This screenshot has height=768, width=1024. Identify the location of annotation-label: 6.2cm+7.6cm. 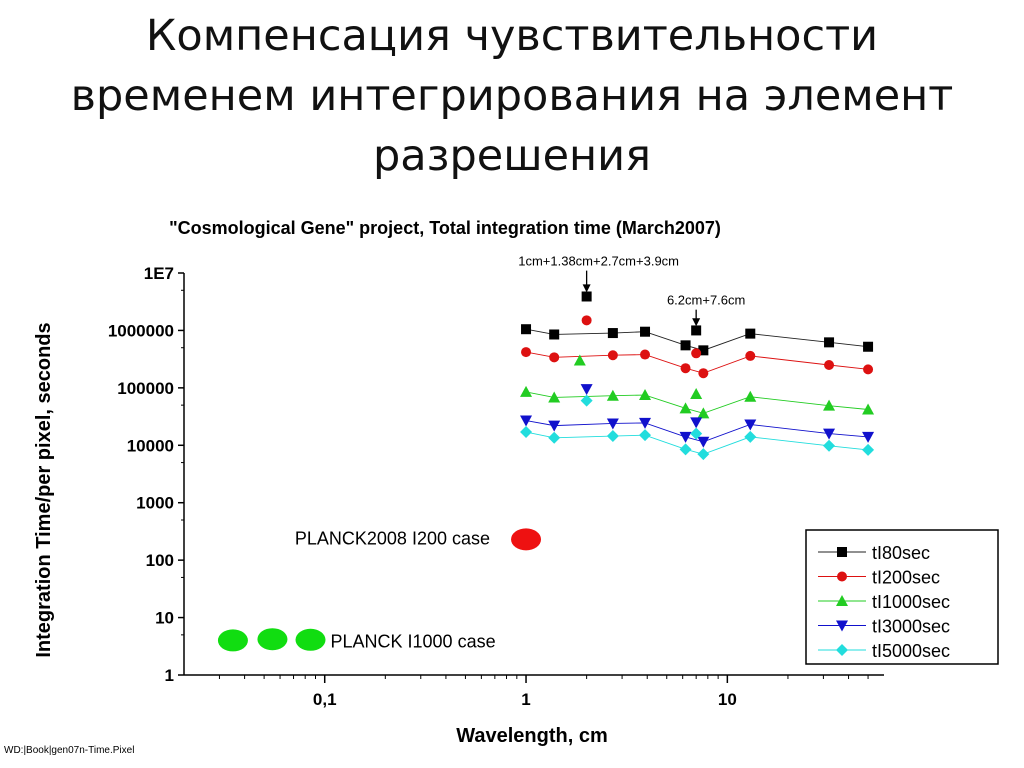
(706, 300).